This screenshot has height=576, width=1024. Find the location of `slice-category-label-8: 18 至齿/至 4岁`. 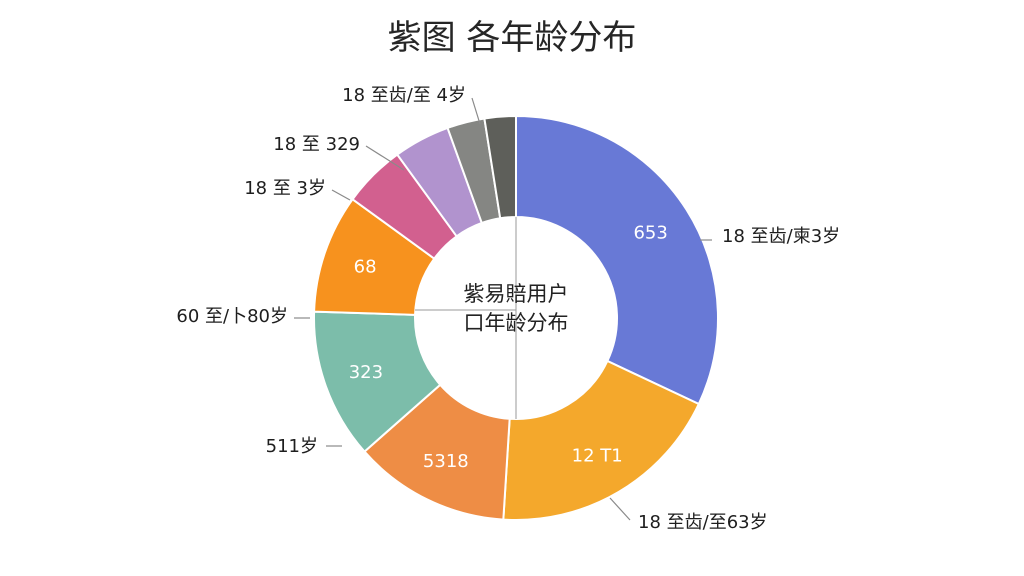

slice-category-label-8: 18 至齿/至 4岁 is located at coordinates (404, 95).